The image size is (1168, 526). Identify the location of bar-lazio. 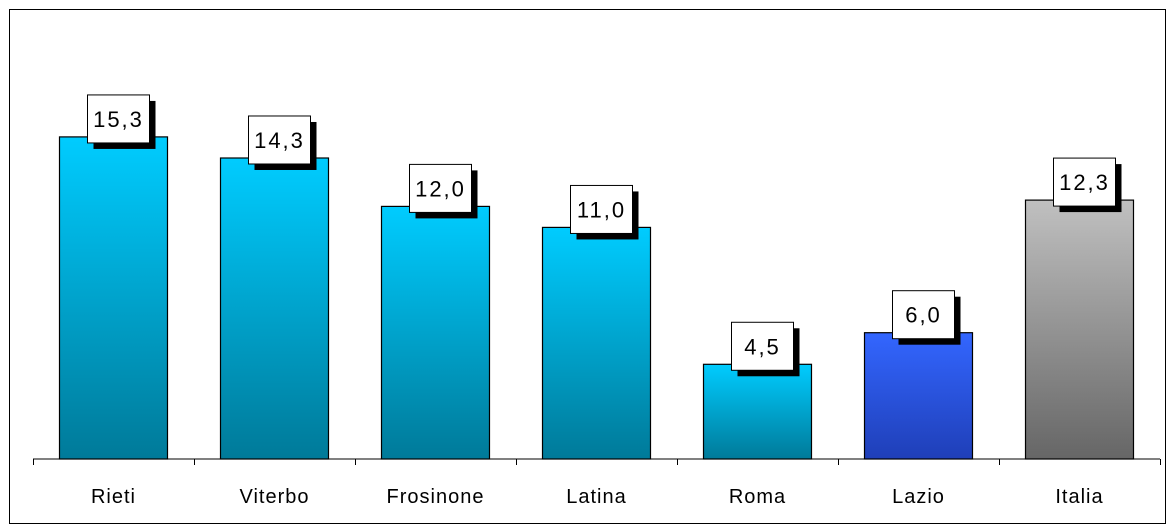
(918, 396).